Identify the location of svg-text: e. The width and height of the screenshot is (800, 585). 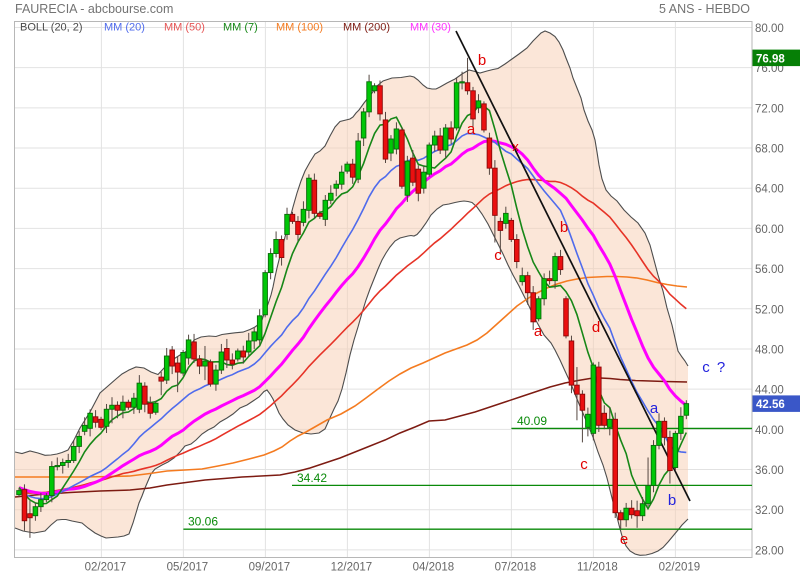
(624, 539).